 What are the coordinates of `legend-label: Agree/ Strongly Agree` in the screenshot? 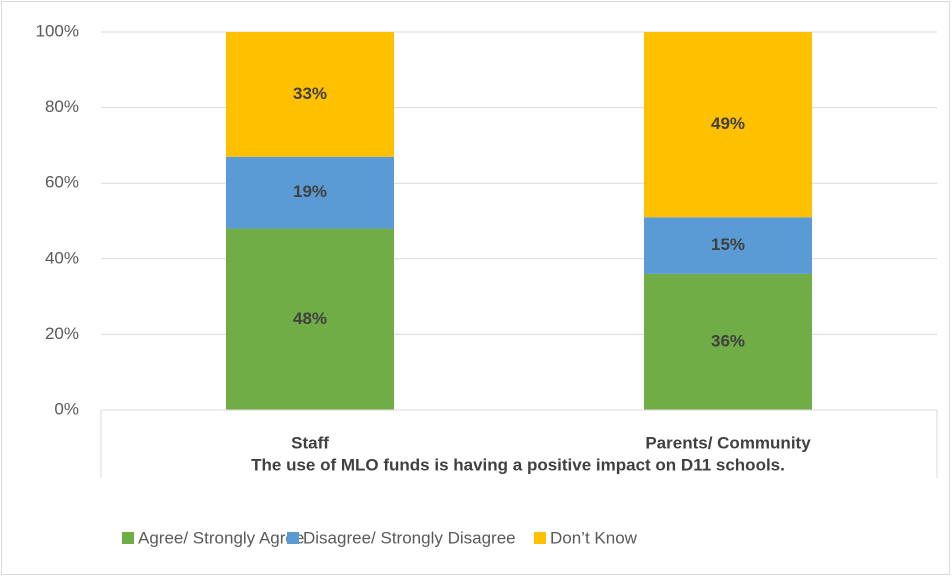 It's located at (221, 537).